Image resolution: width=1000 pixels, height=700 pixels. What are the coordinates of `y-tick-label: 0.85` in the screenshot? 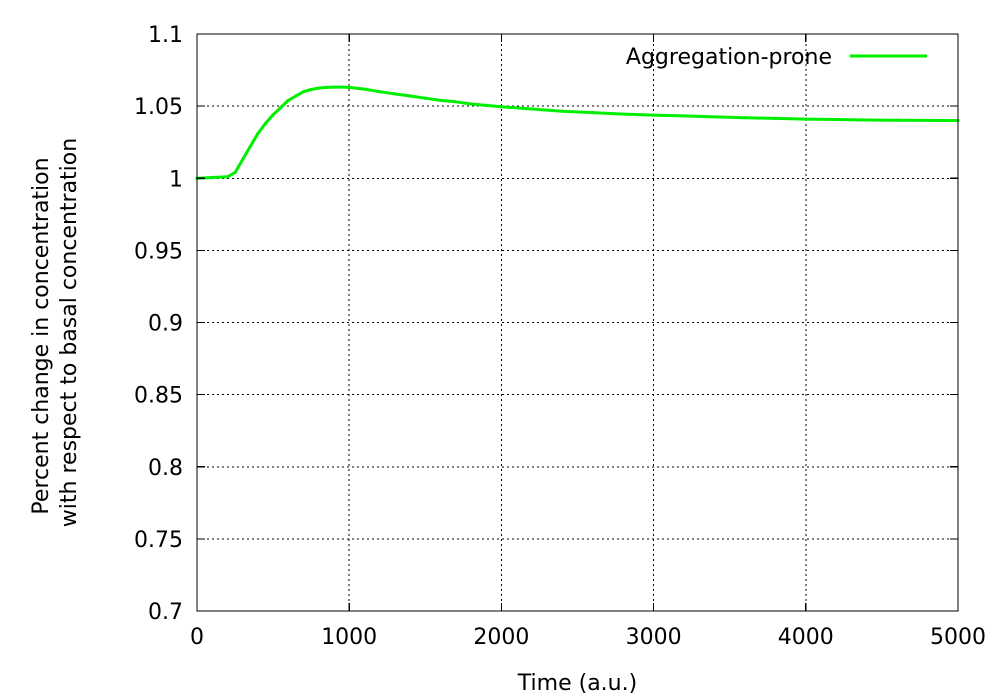 It's located at (158, 396).